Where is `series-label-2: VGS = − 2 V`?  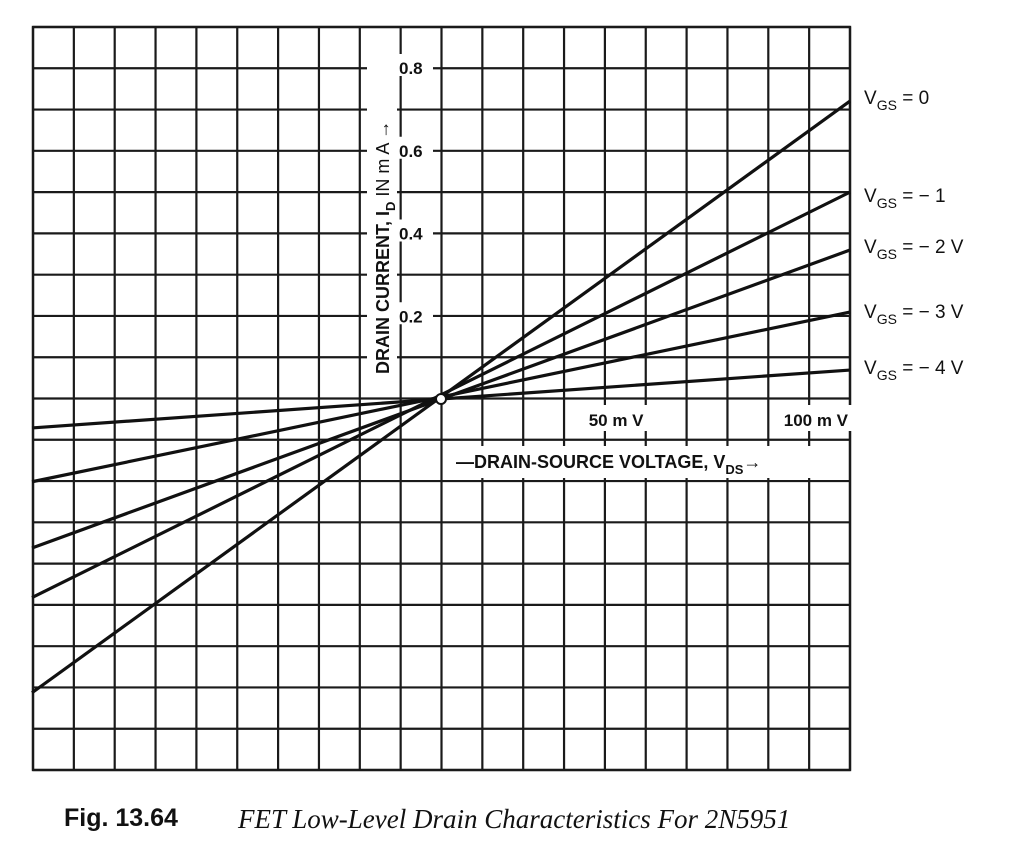 series-label-2: VGS = − 2 V is located at coordinates (914, 249).